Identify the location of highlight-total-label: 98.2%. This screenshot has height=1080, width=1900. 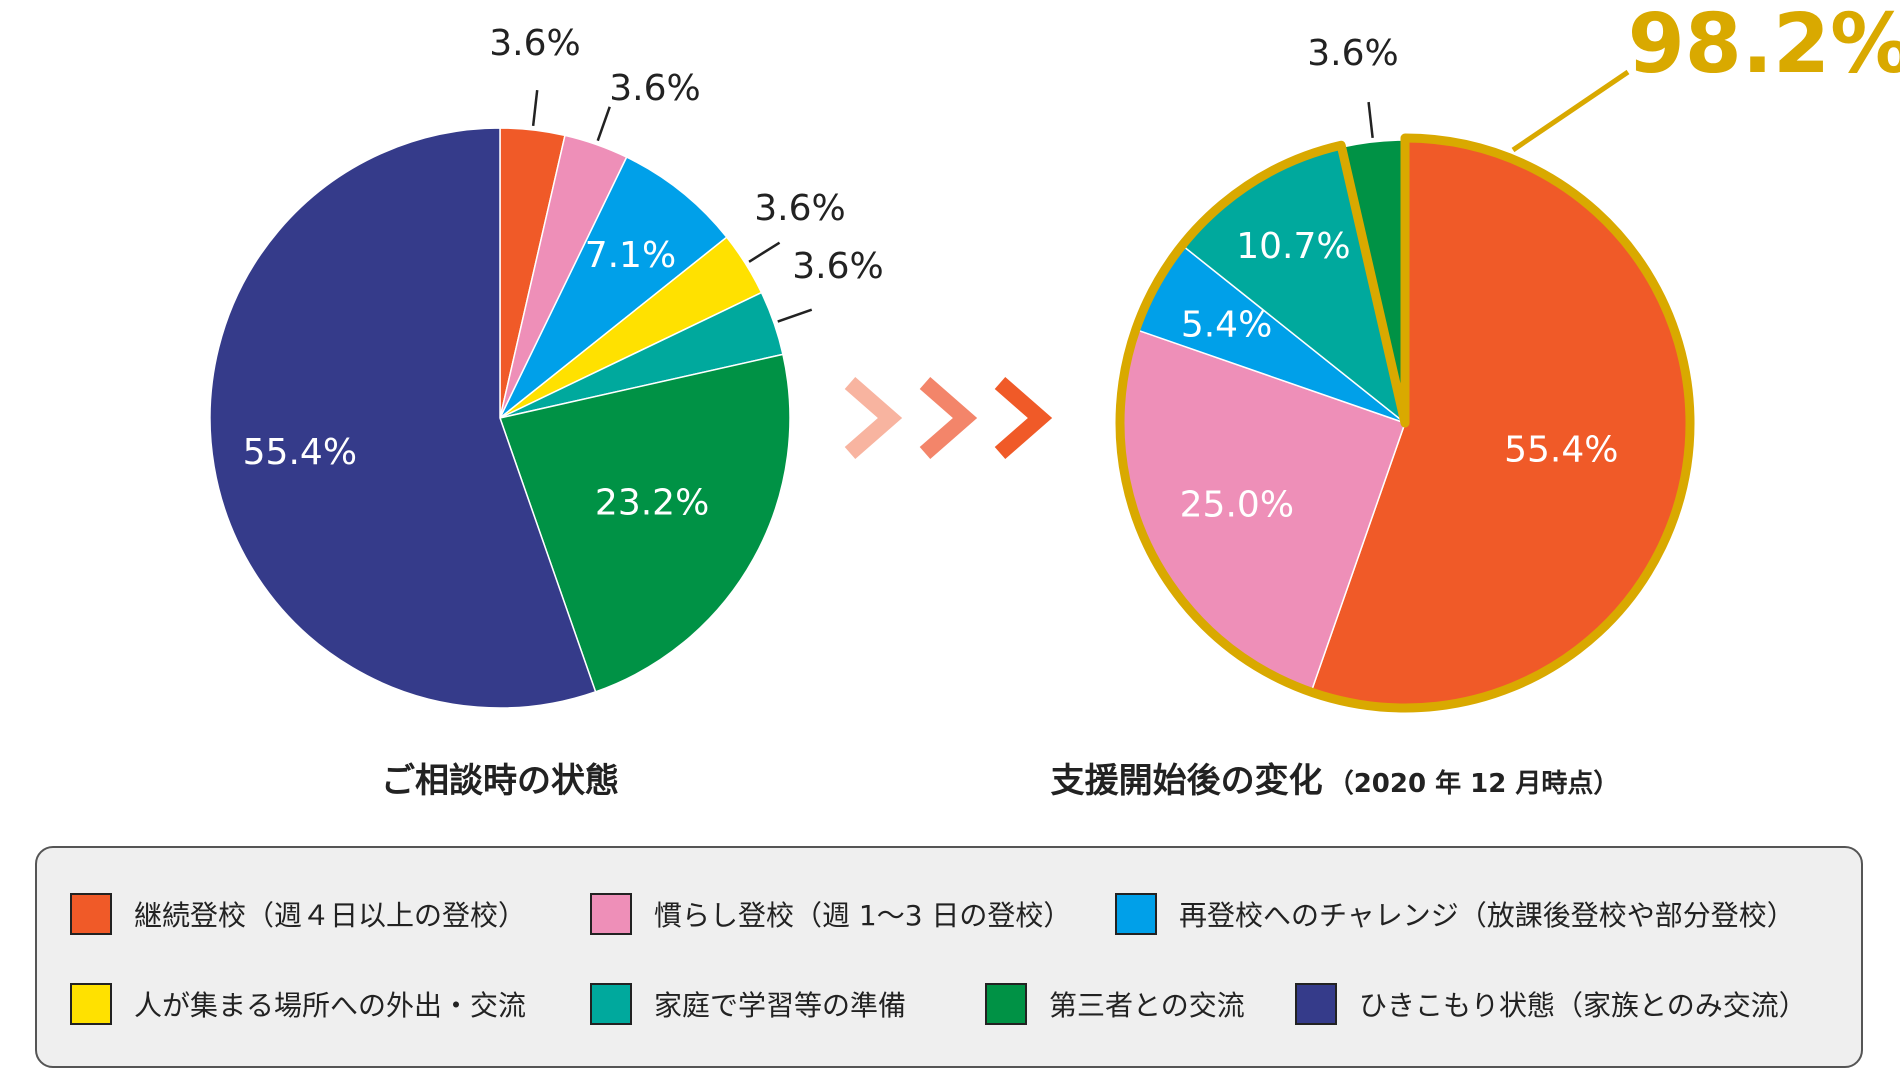
(1764, 46).